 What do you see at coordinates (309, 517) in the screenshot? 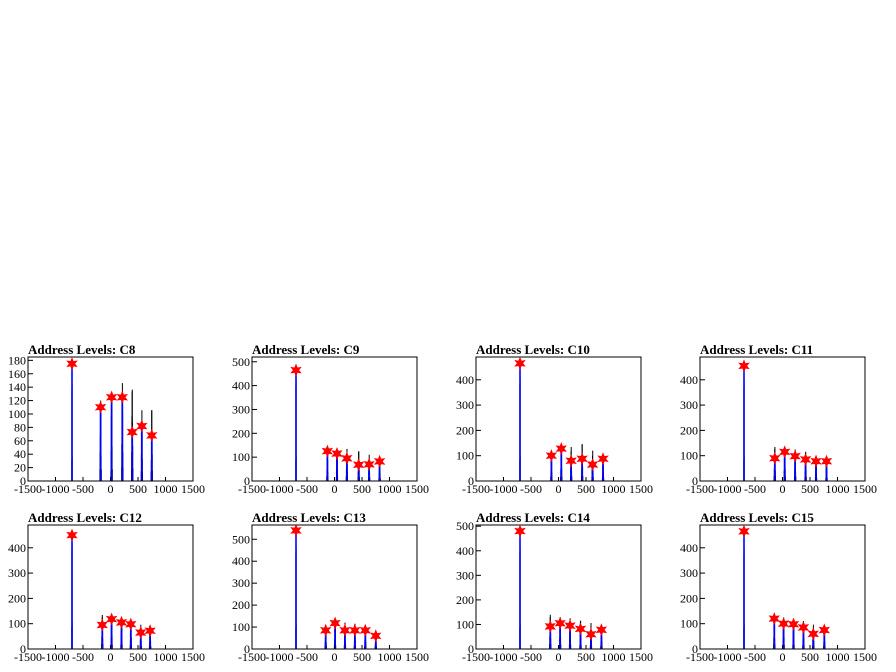
I see `chart-title: Address Levels: C13` at bounding box center [309, 517].